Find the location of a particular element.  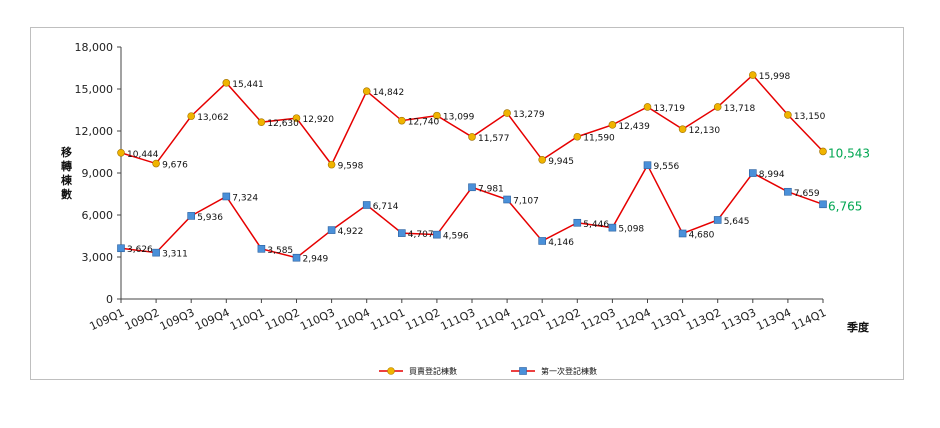

series-2-data-label: 6,765 is located at coordinates (845, 206).